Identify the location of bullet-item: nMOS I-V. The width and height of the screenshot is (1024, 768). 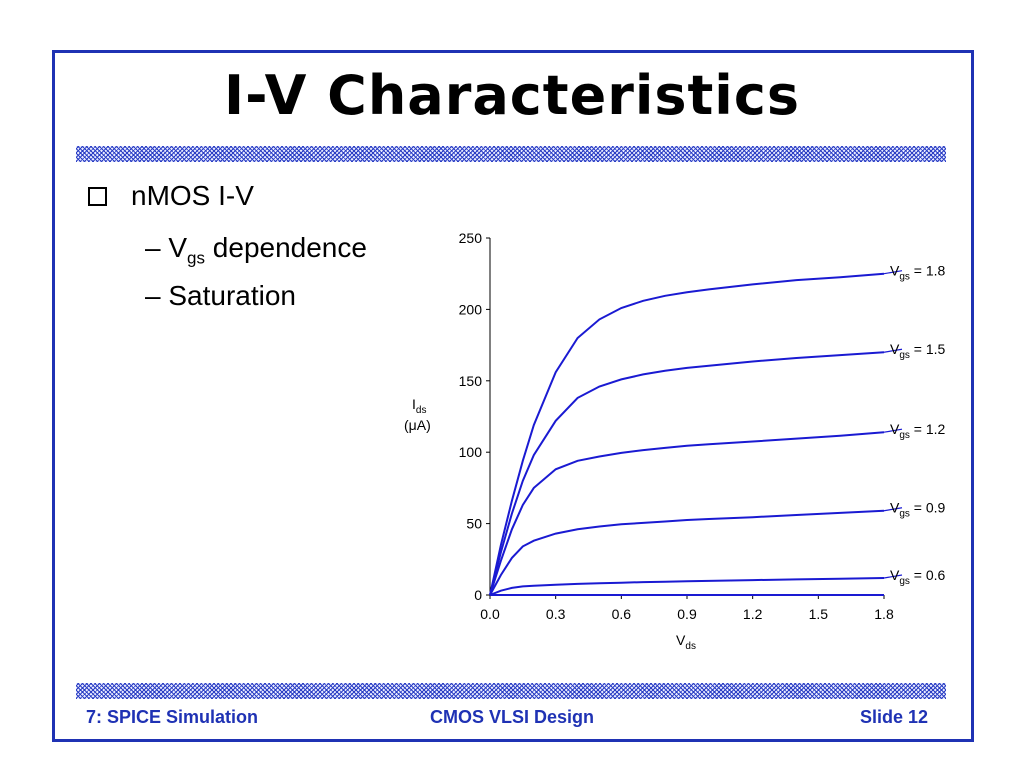
(171, 196).